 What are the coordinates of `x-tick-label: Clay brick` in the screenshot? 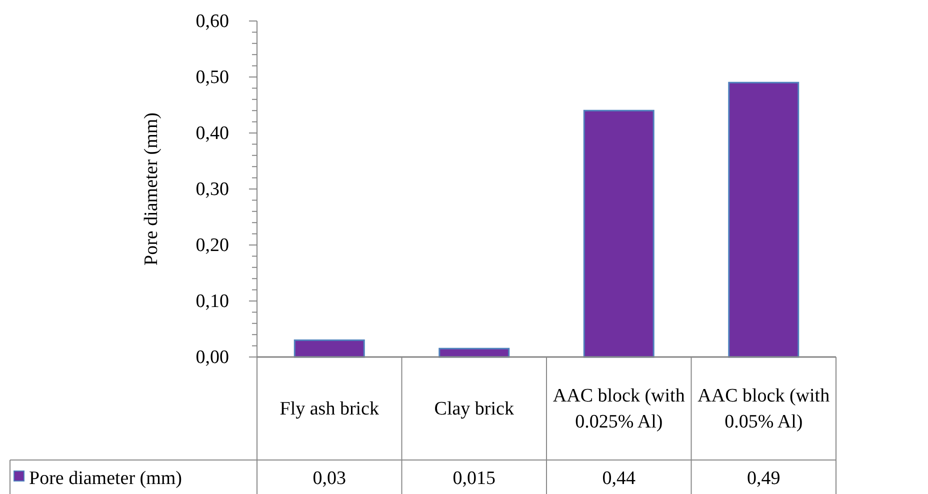 It's located at (474, 409).